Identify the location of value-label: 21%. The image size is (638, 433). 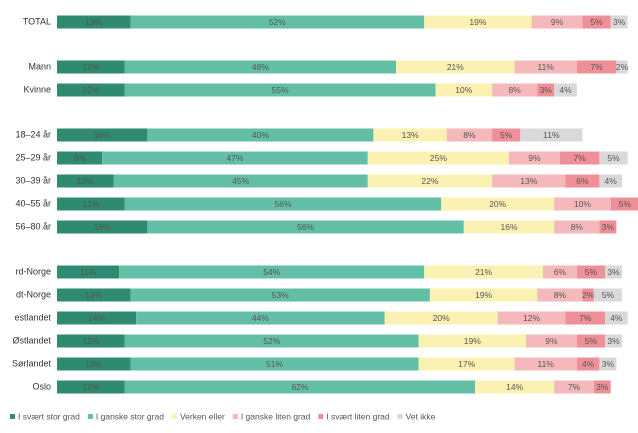
(455, 67).